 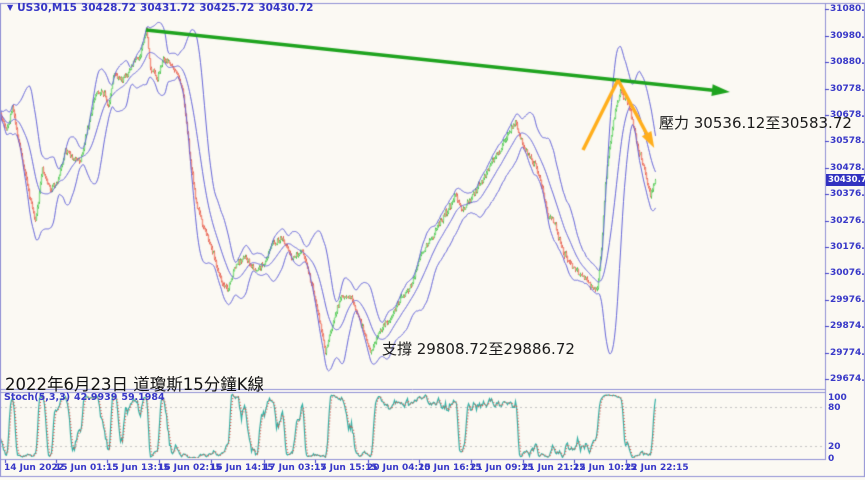 What do you see at coordinates (143, 397) in the screenshot?
I see `stochastic-d-value: 59.1984` at bounding box center [143, 397].